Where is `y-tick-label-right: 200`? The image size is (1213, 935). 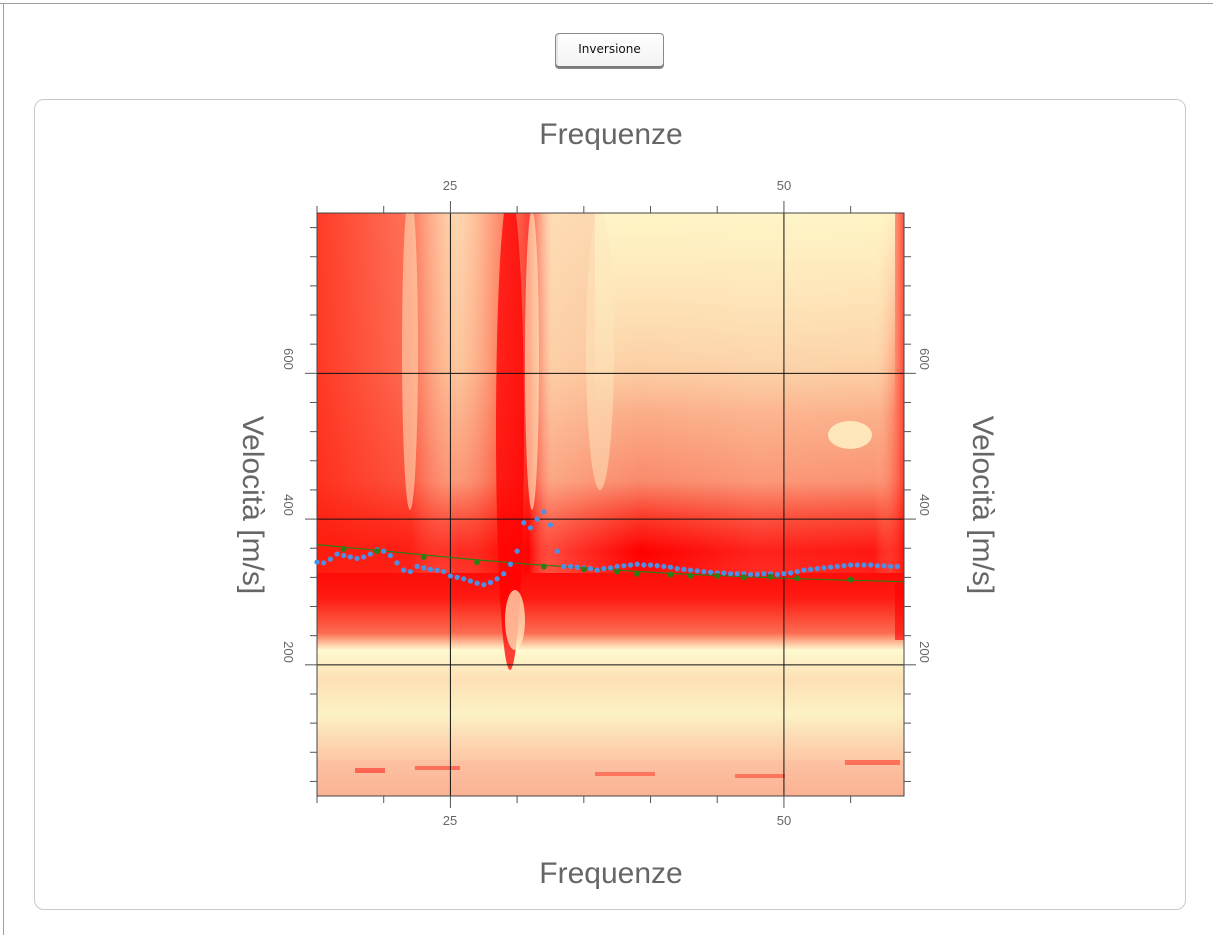
y-tick-label-right: 200 is located at coordinates (924, 652).